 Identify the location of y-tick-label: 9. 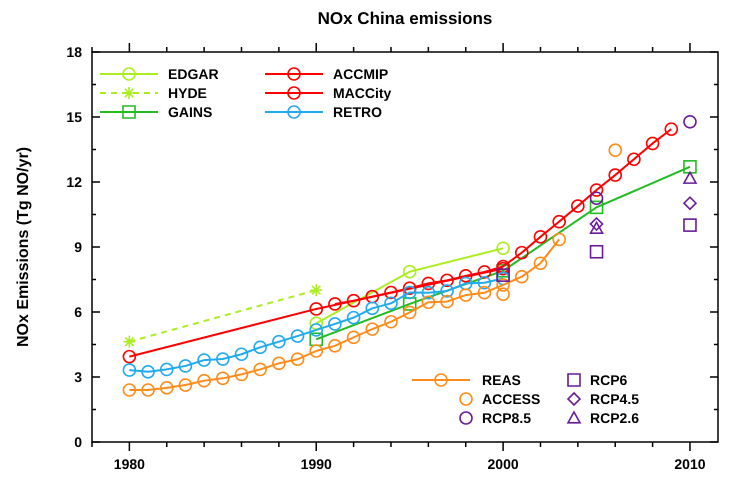
(78, 247).